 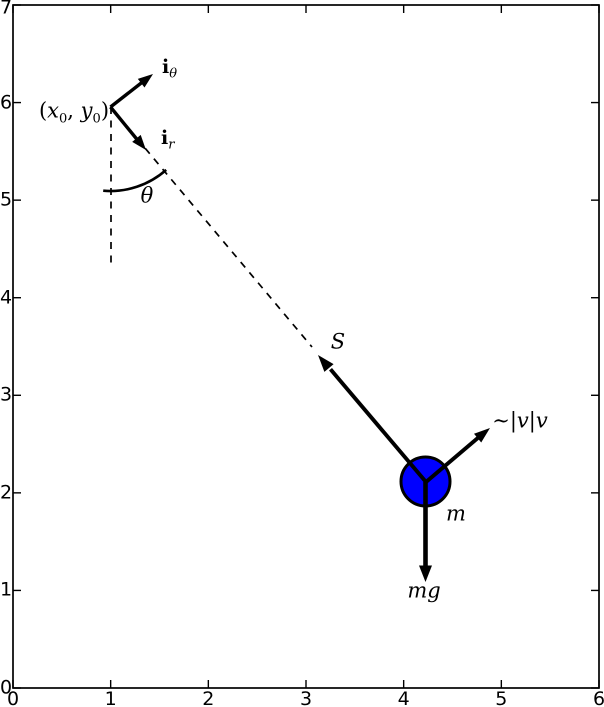 I want to click on drag-v-2: v, so click(x=541, y=420).